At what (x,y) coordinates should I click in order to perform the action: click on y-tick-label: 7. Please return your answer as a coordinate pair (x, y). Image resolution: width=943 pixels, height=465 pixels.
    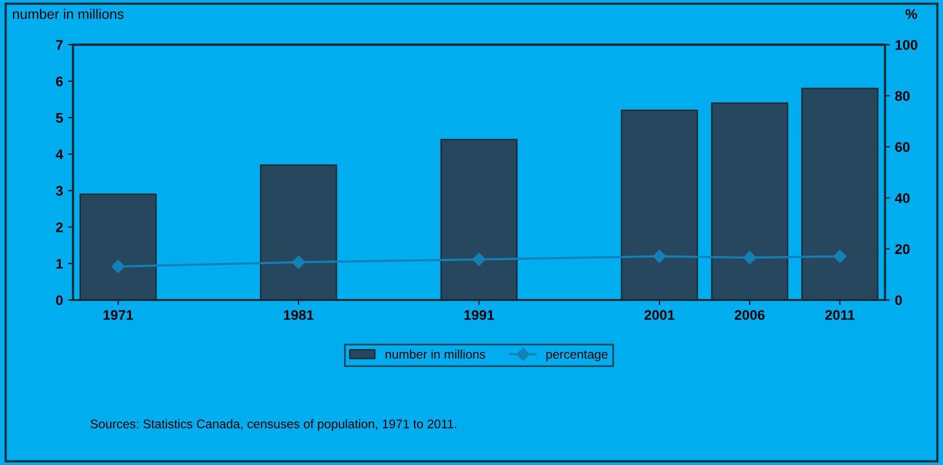
    Looking at the image, I should click on (59, 45).